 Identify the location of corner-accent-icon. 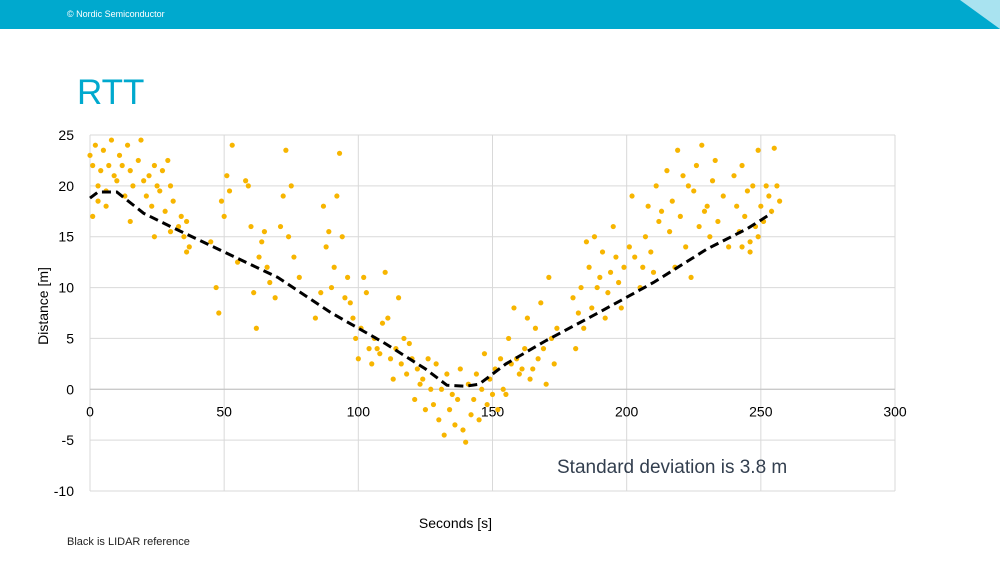
(980, 14).